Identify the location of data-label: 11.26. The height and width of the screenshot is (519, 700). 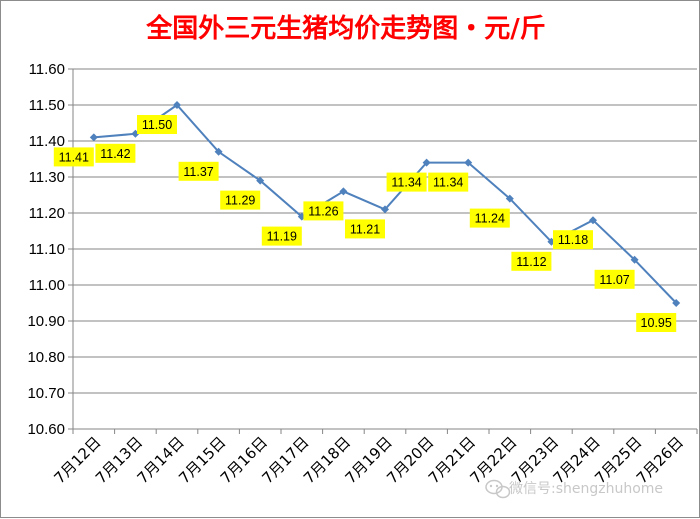
(323, 211).